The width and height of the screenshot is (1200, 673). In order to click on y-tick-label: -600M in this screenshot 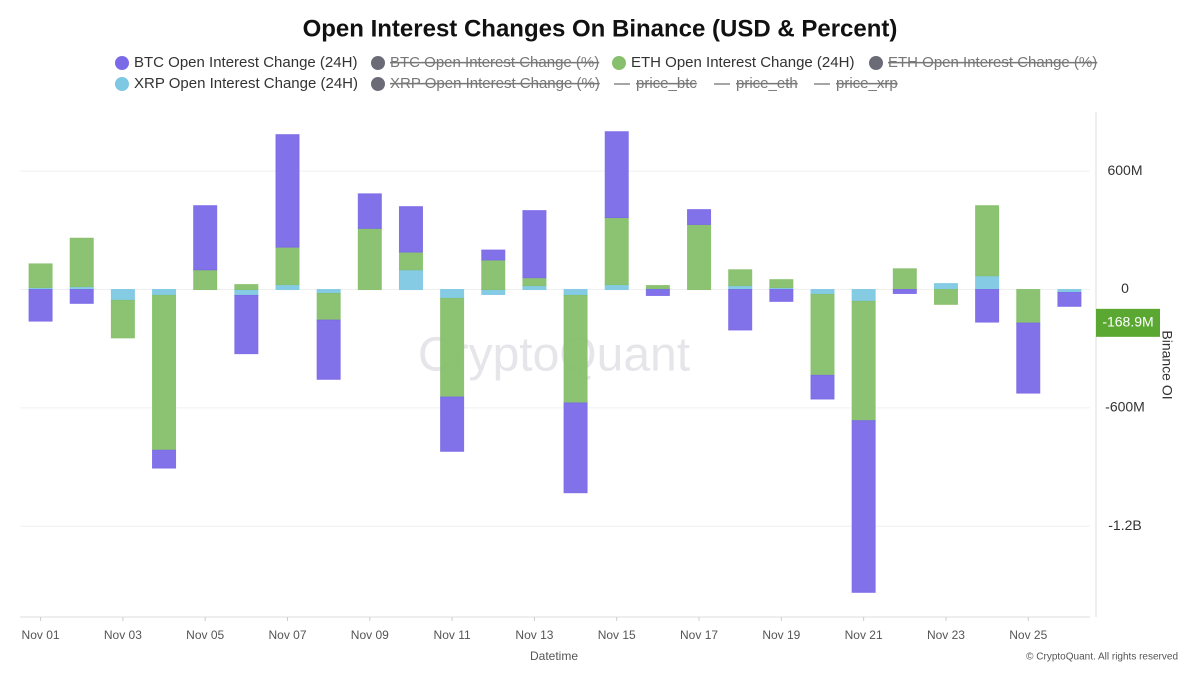, I will do `click(1125, 407)`.